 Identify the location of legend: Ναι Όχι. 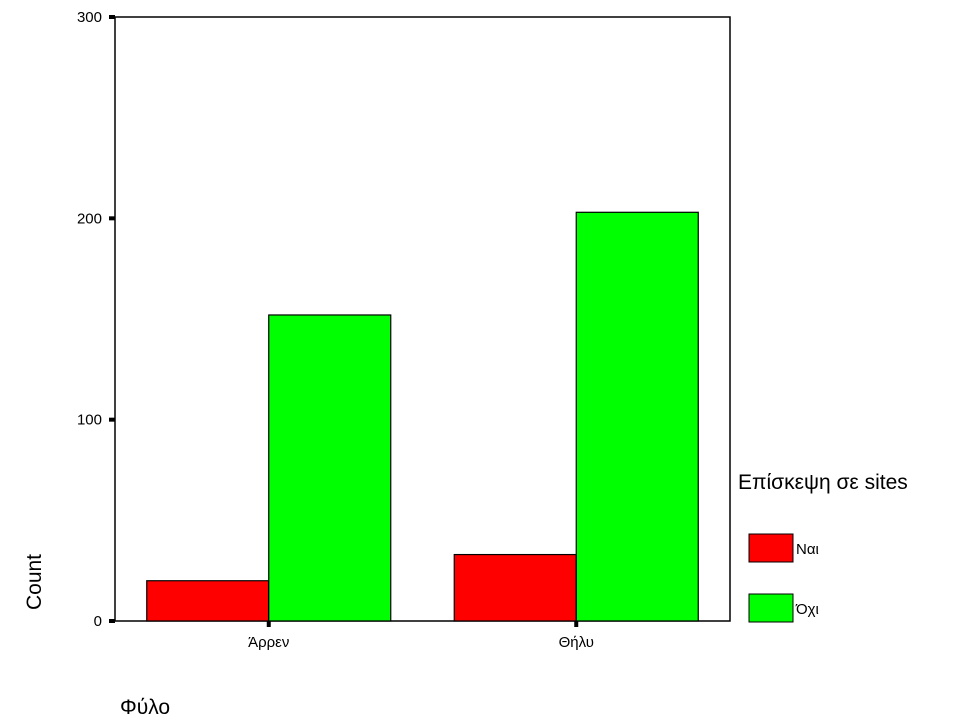
(783, 578).